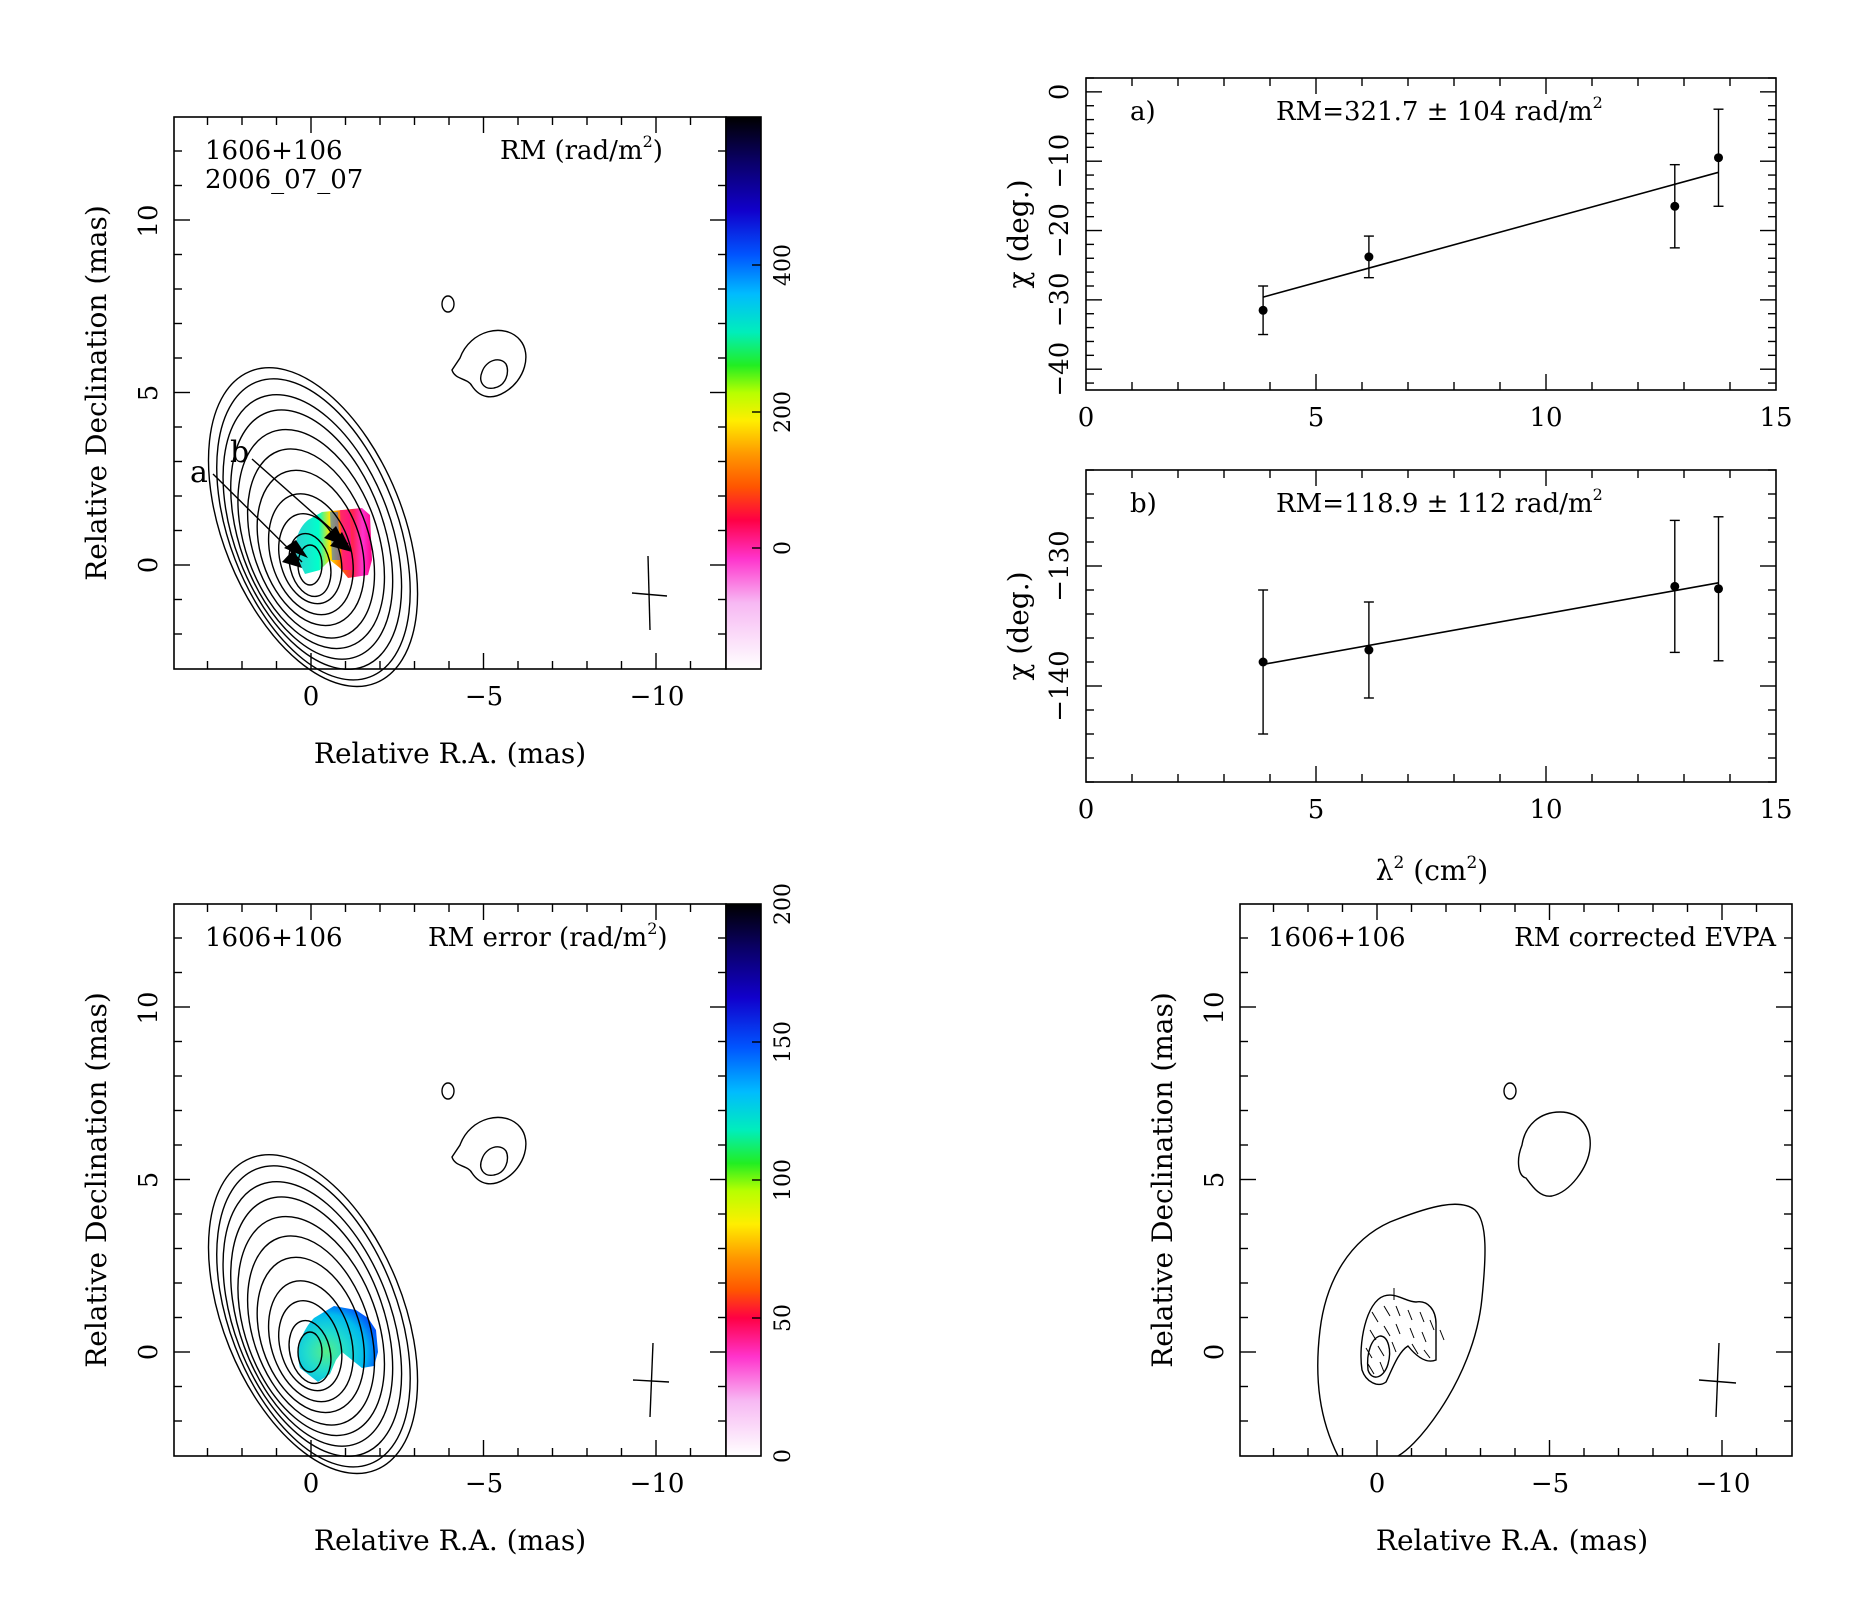 The width and height of the screenshot is (1862, 1615). What do you see at coordinates (484, 346) in the screenshot?
I see `rm-jet-knot-contours` at bounding box center [484, 346].